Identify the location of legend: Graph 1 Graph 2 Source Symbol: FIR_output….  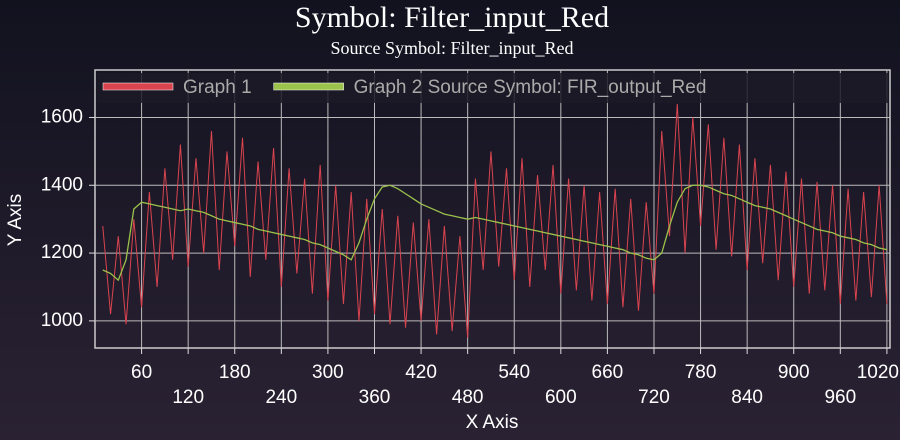
(492, 88).